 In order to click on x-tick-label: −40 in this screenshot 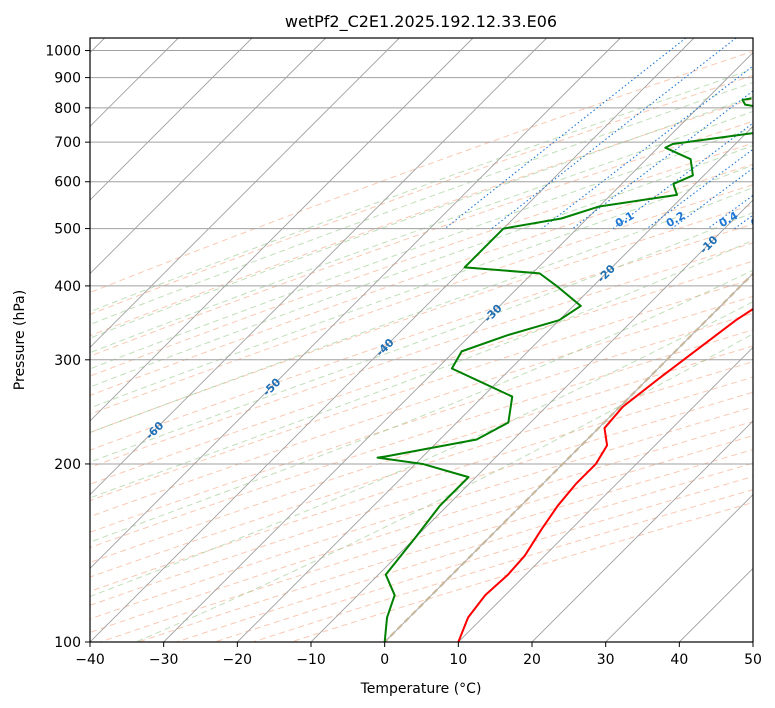, I will do `click(90, 660)`.